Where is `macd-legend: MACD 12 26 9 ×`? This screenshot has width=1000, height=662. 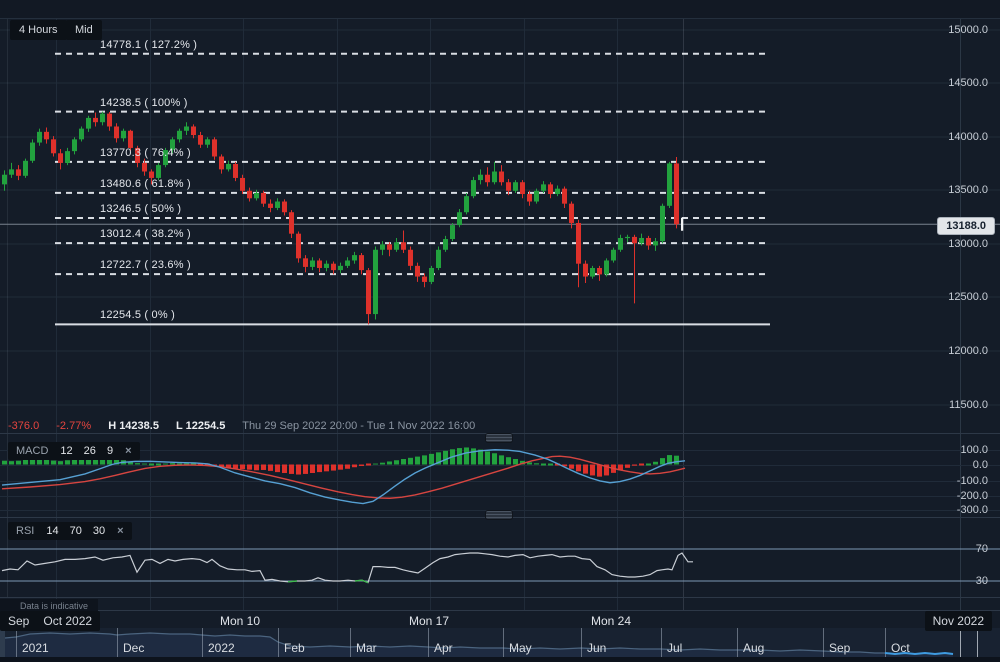
macd-legend: MACD 12 26 9 × is located at coordinates (74, 451).